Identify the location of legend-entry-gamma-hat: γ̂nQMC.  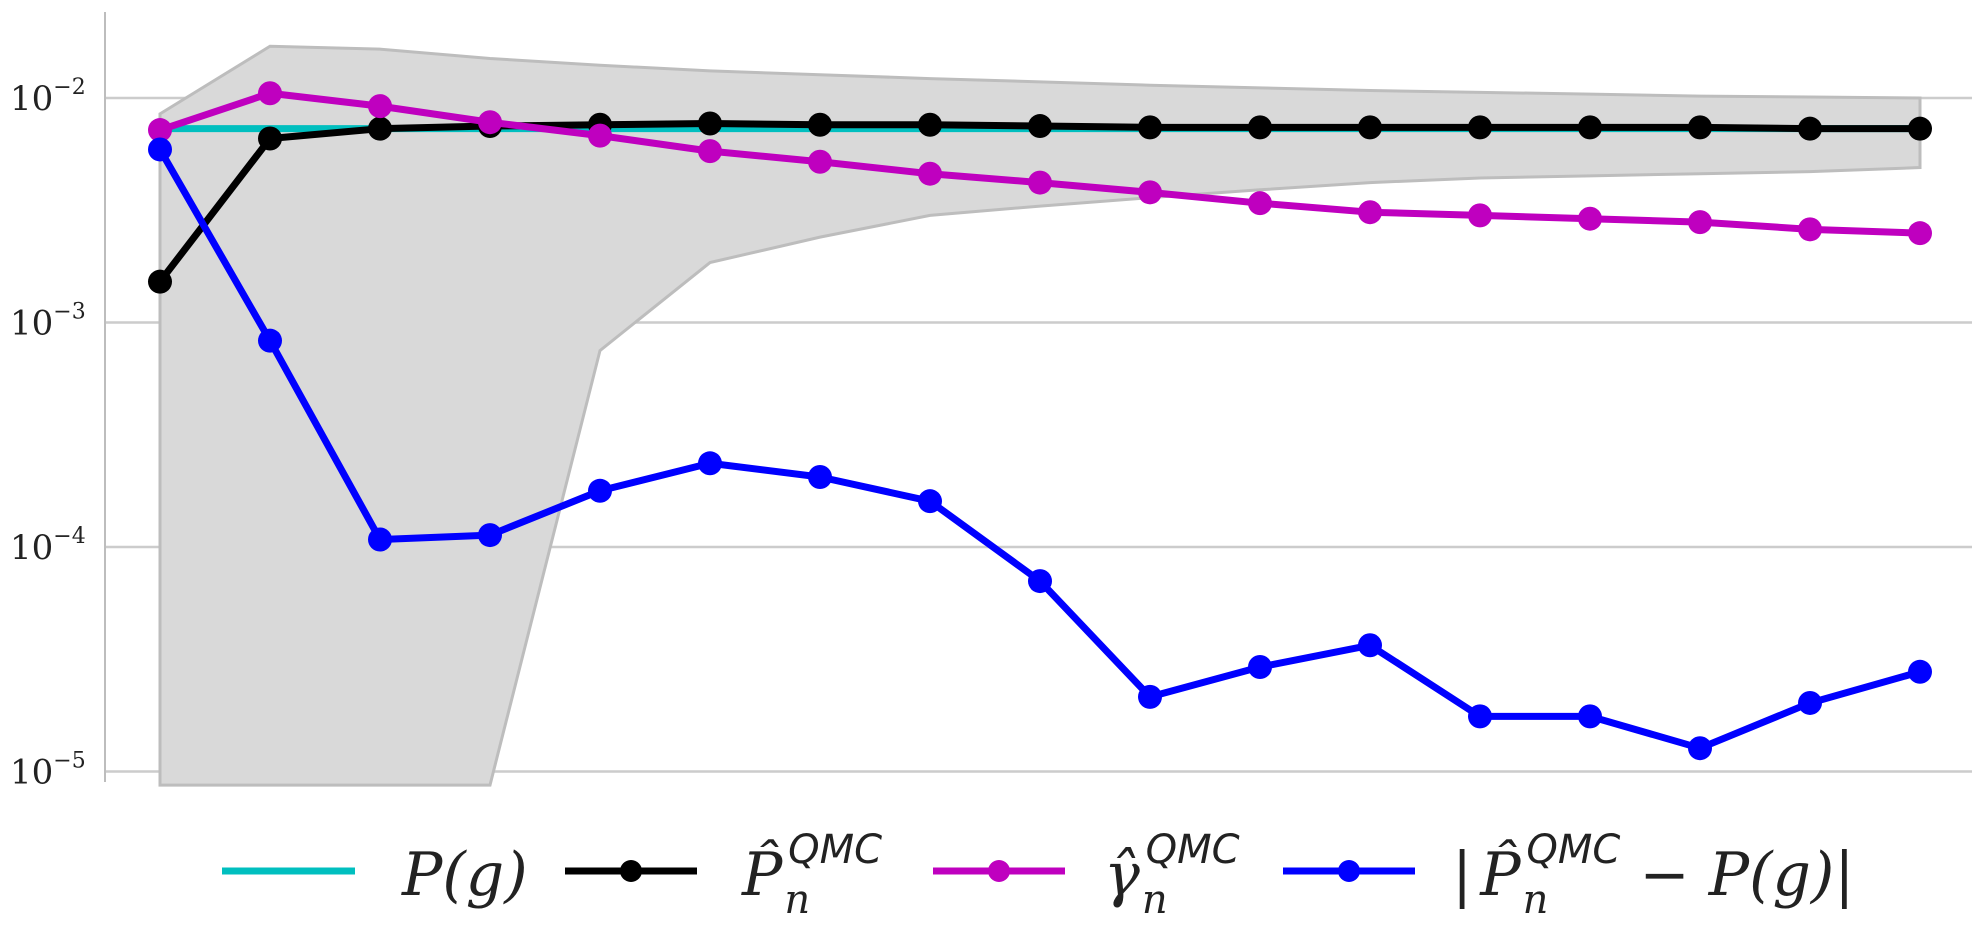
(1086, 875).